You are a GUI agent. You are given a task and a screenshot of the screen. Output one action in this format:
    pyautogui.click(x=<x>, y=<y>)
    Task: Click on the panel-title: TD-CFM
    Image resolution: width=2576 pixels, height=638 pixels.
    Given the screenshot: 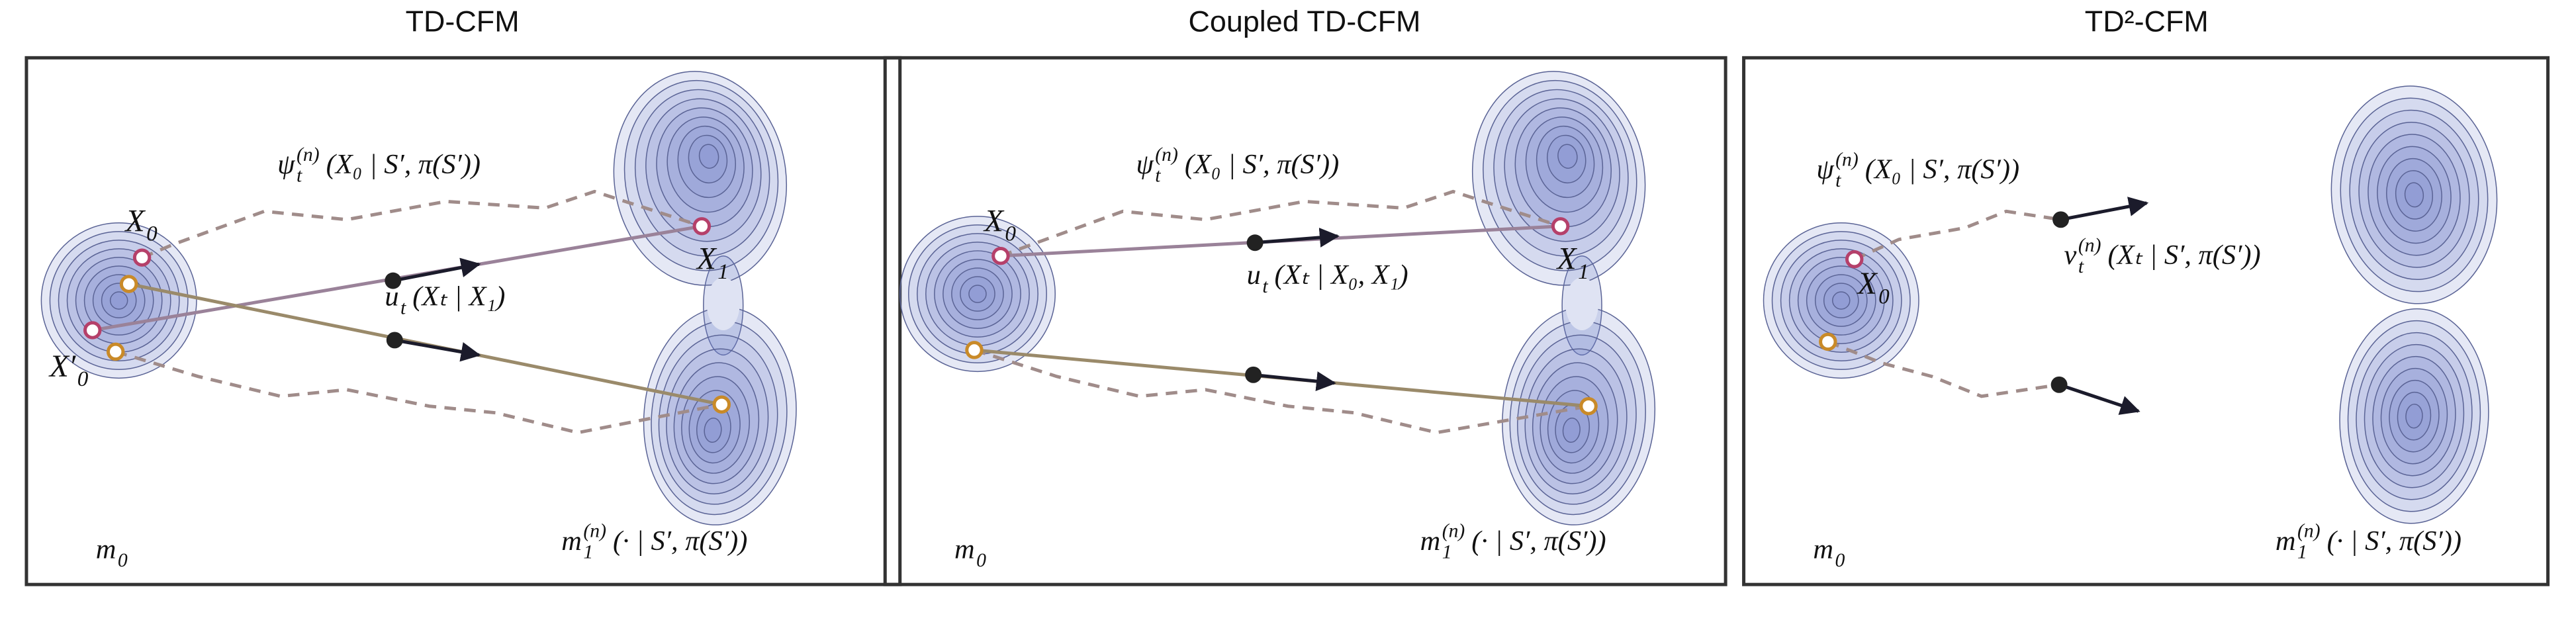 What is the action you would take?
    pyautogui.click(x=463, y=21)
    